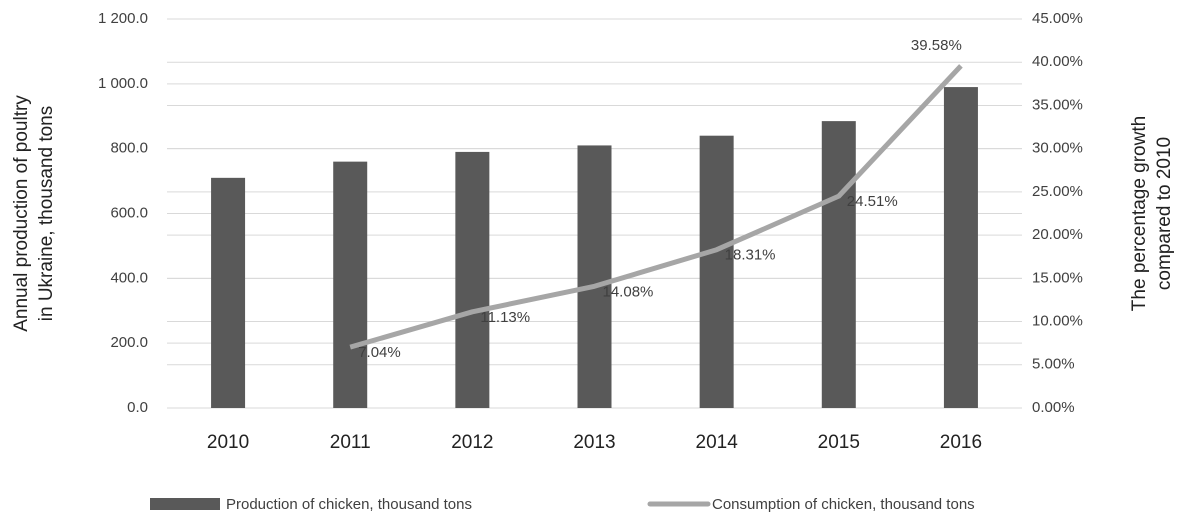 This screenshot has height=522, width=1188. I want to click on data-label: 14.08%, so click(628, 291).